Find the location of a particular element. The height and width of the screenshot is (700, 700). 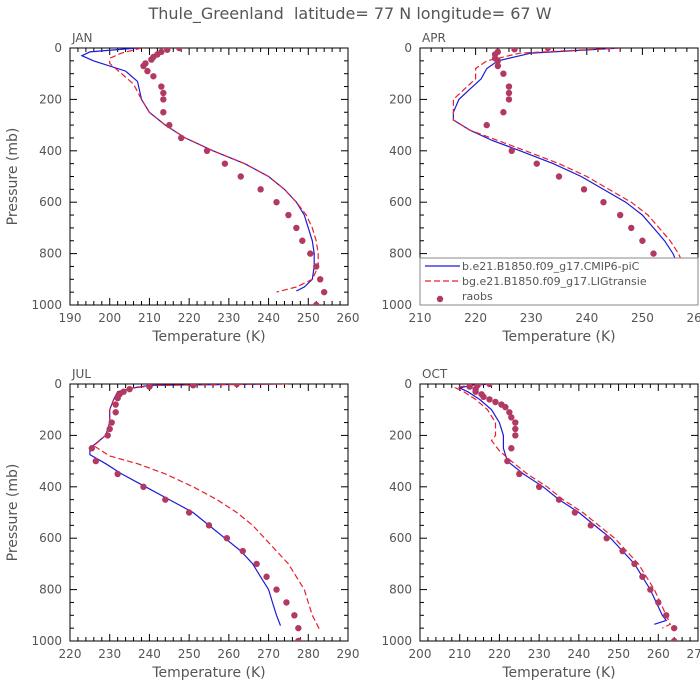

y-axis-label: Pressure (mb) is located at coordinates (13, 513).